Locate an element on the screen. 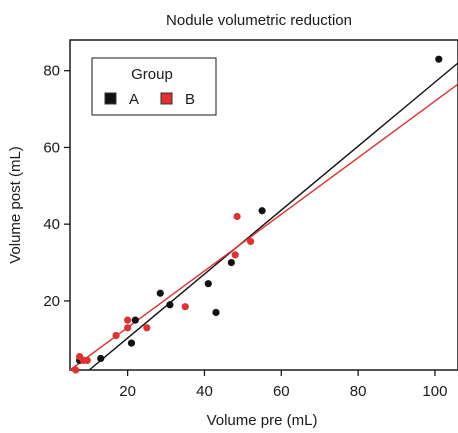 The width and height of the screenshot is (458, 433). y-tick-label-40: 40 is located at coordinates (51, 224).